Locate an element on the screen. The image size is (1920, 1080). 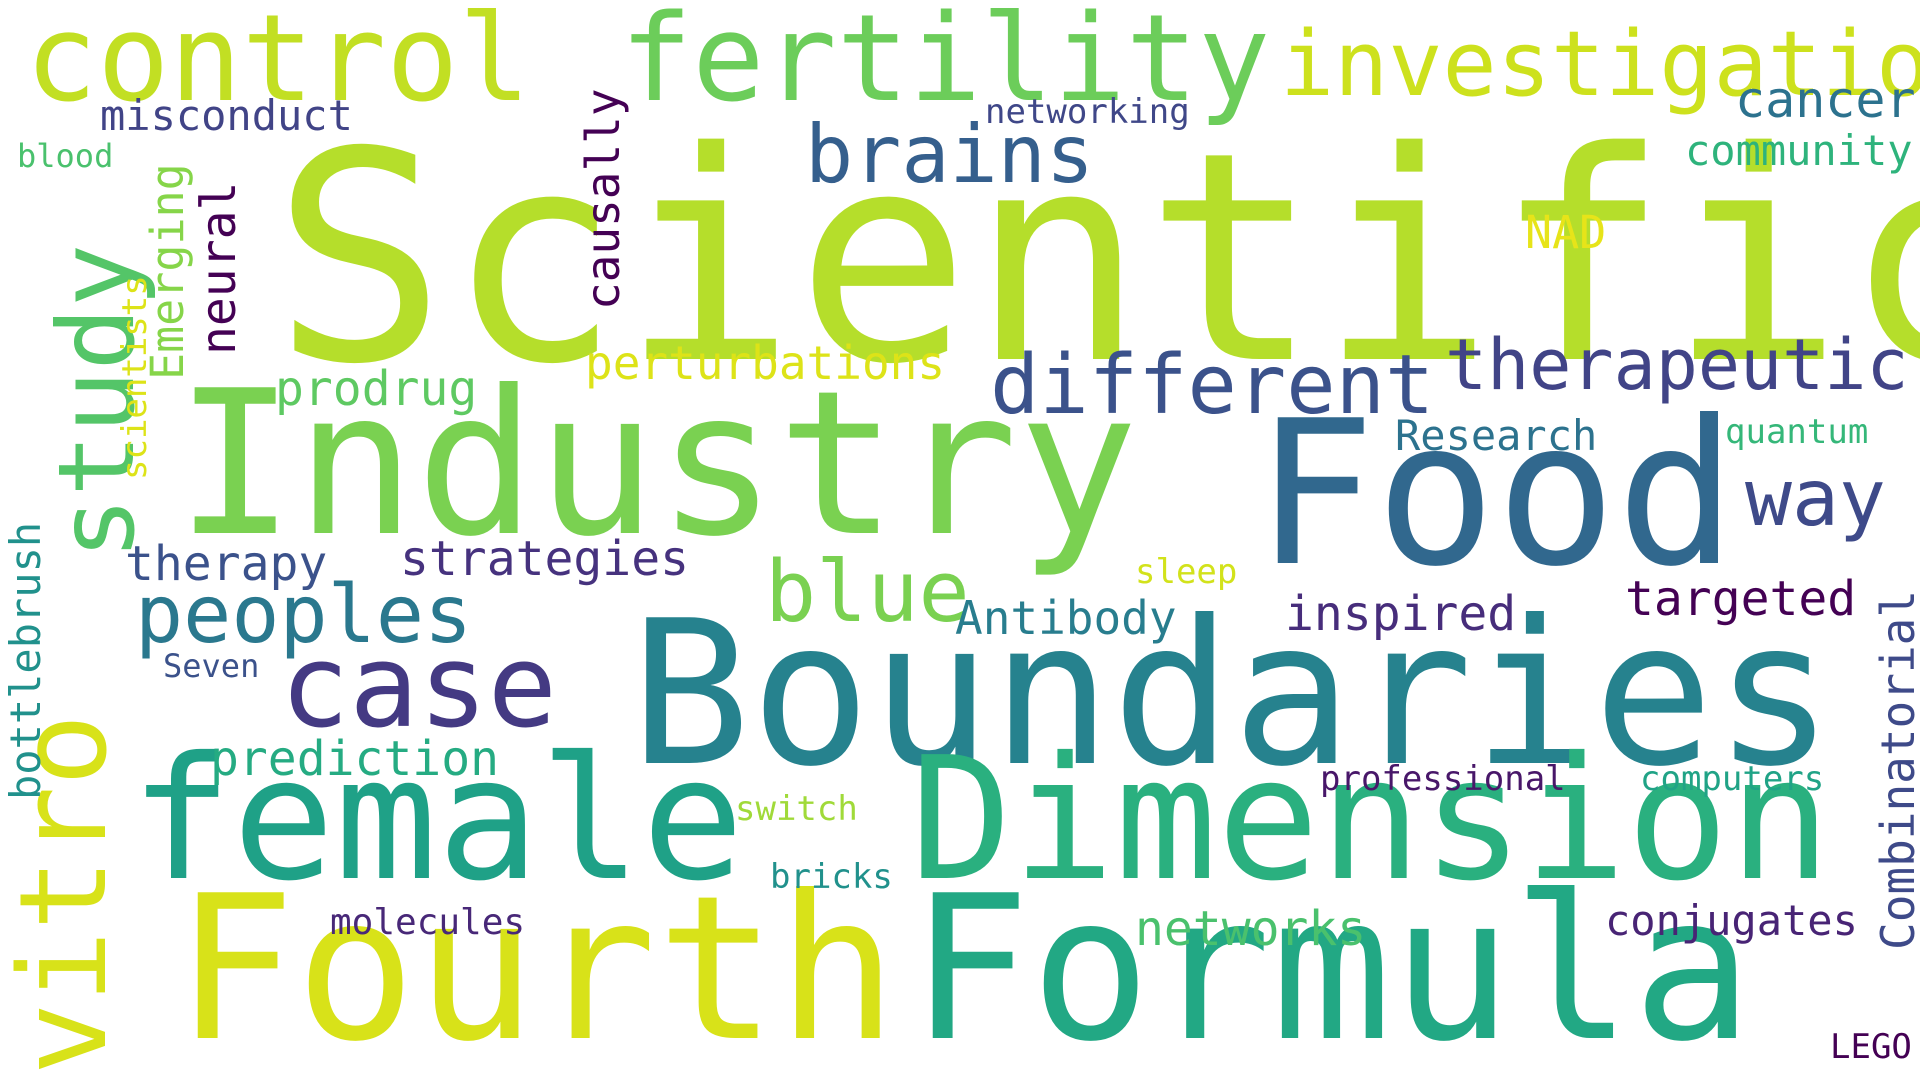
word-different: different is located at coordinates (1212, 385).